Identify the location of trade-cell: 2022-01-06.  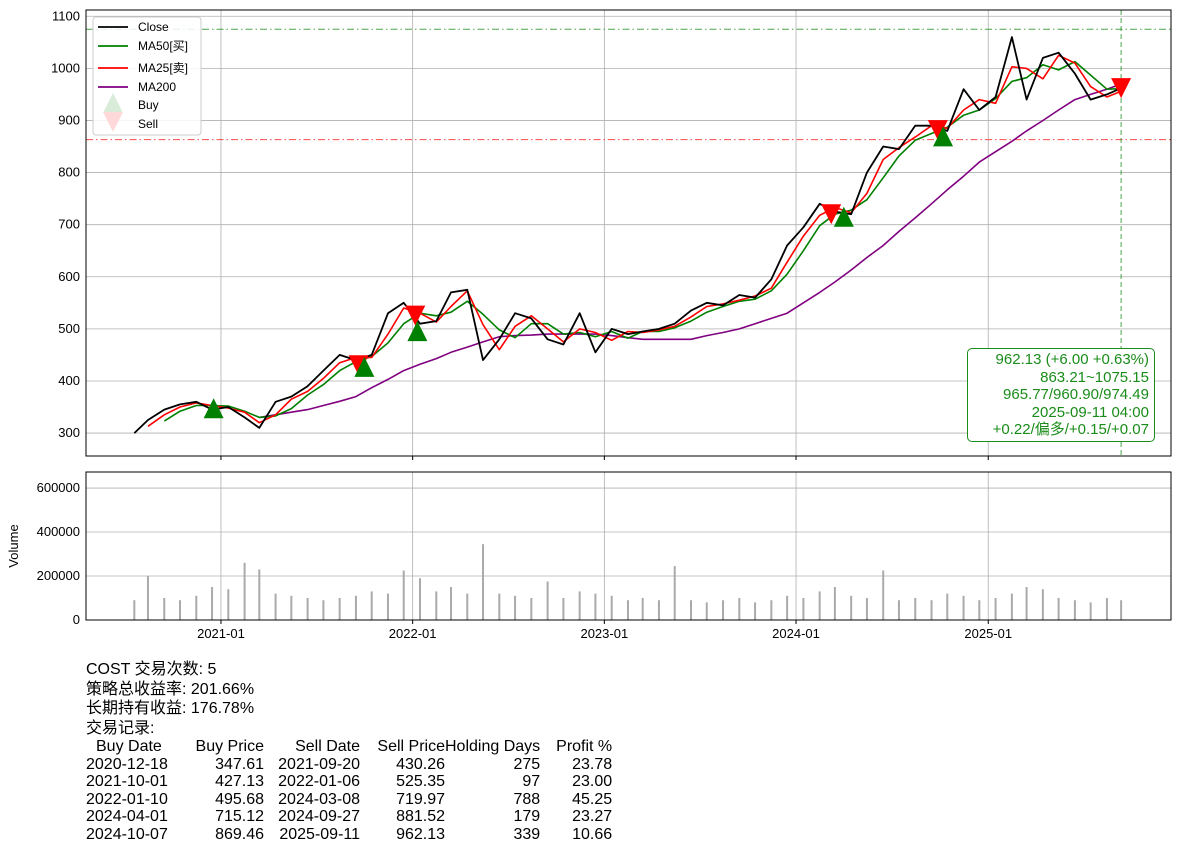
(319, 781).